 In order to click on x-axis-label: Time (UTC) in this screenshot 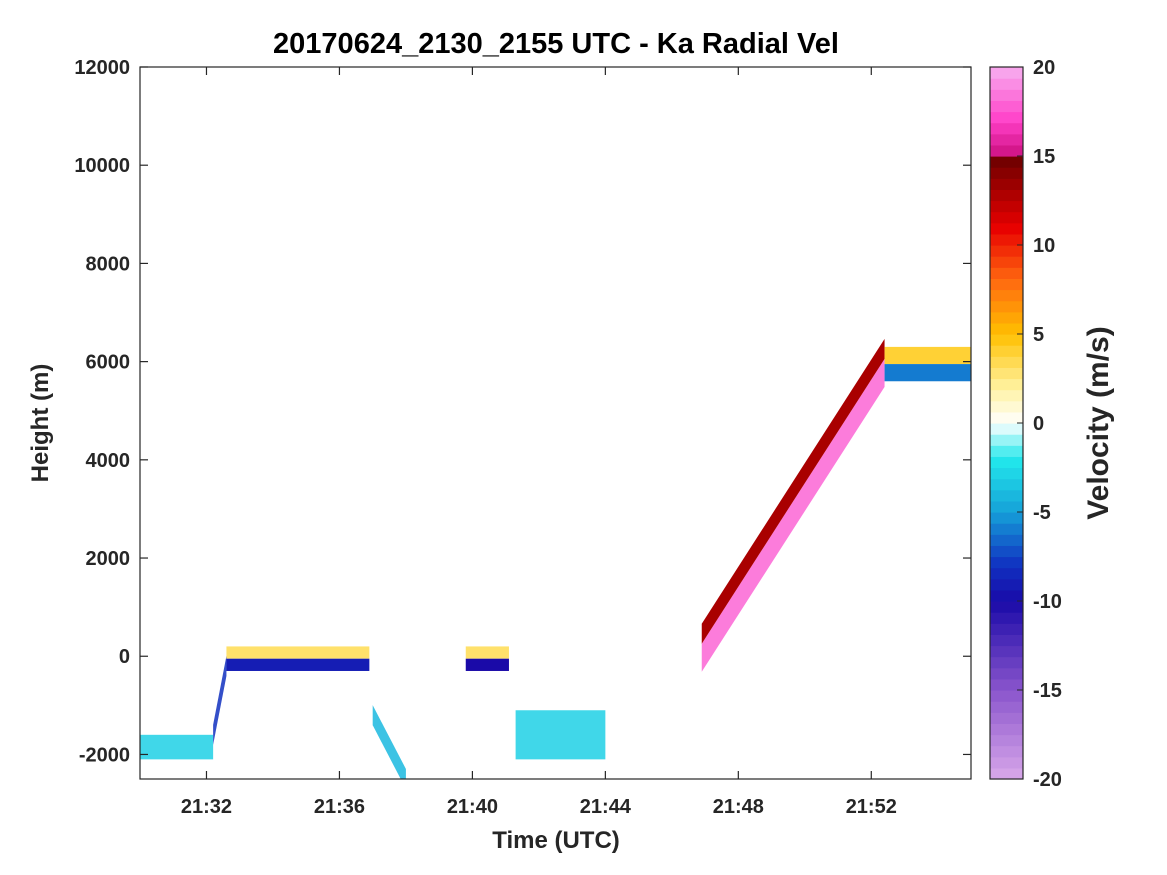, I will do `click(556, 840)`.